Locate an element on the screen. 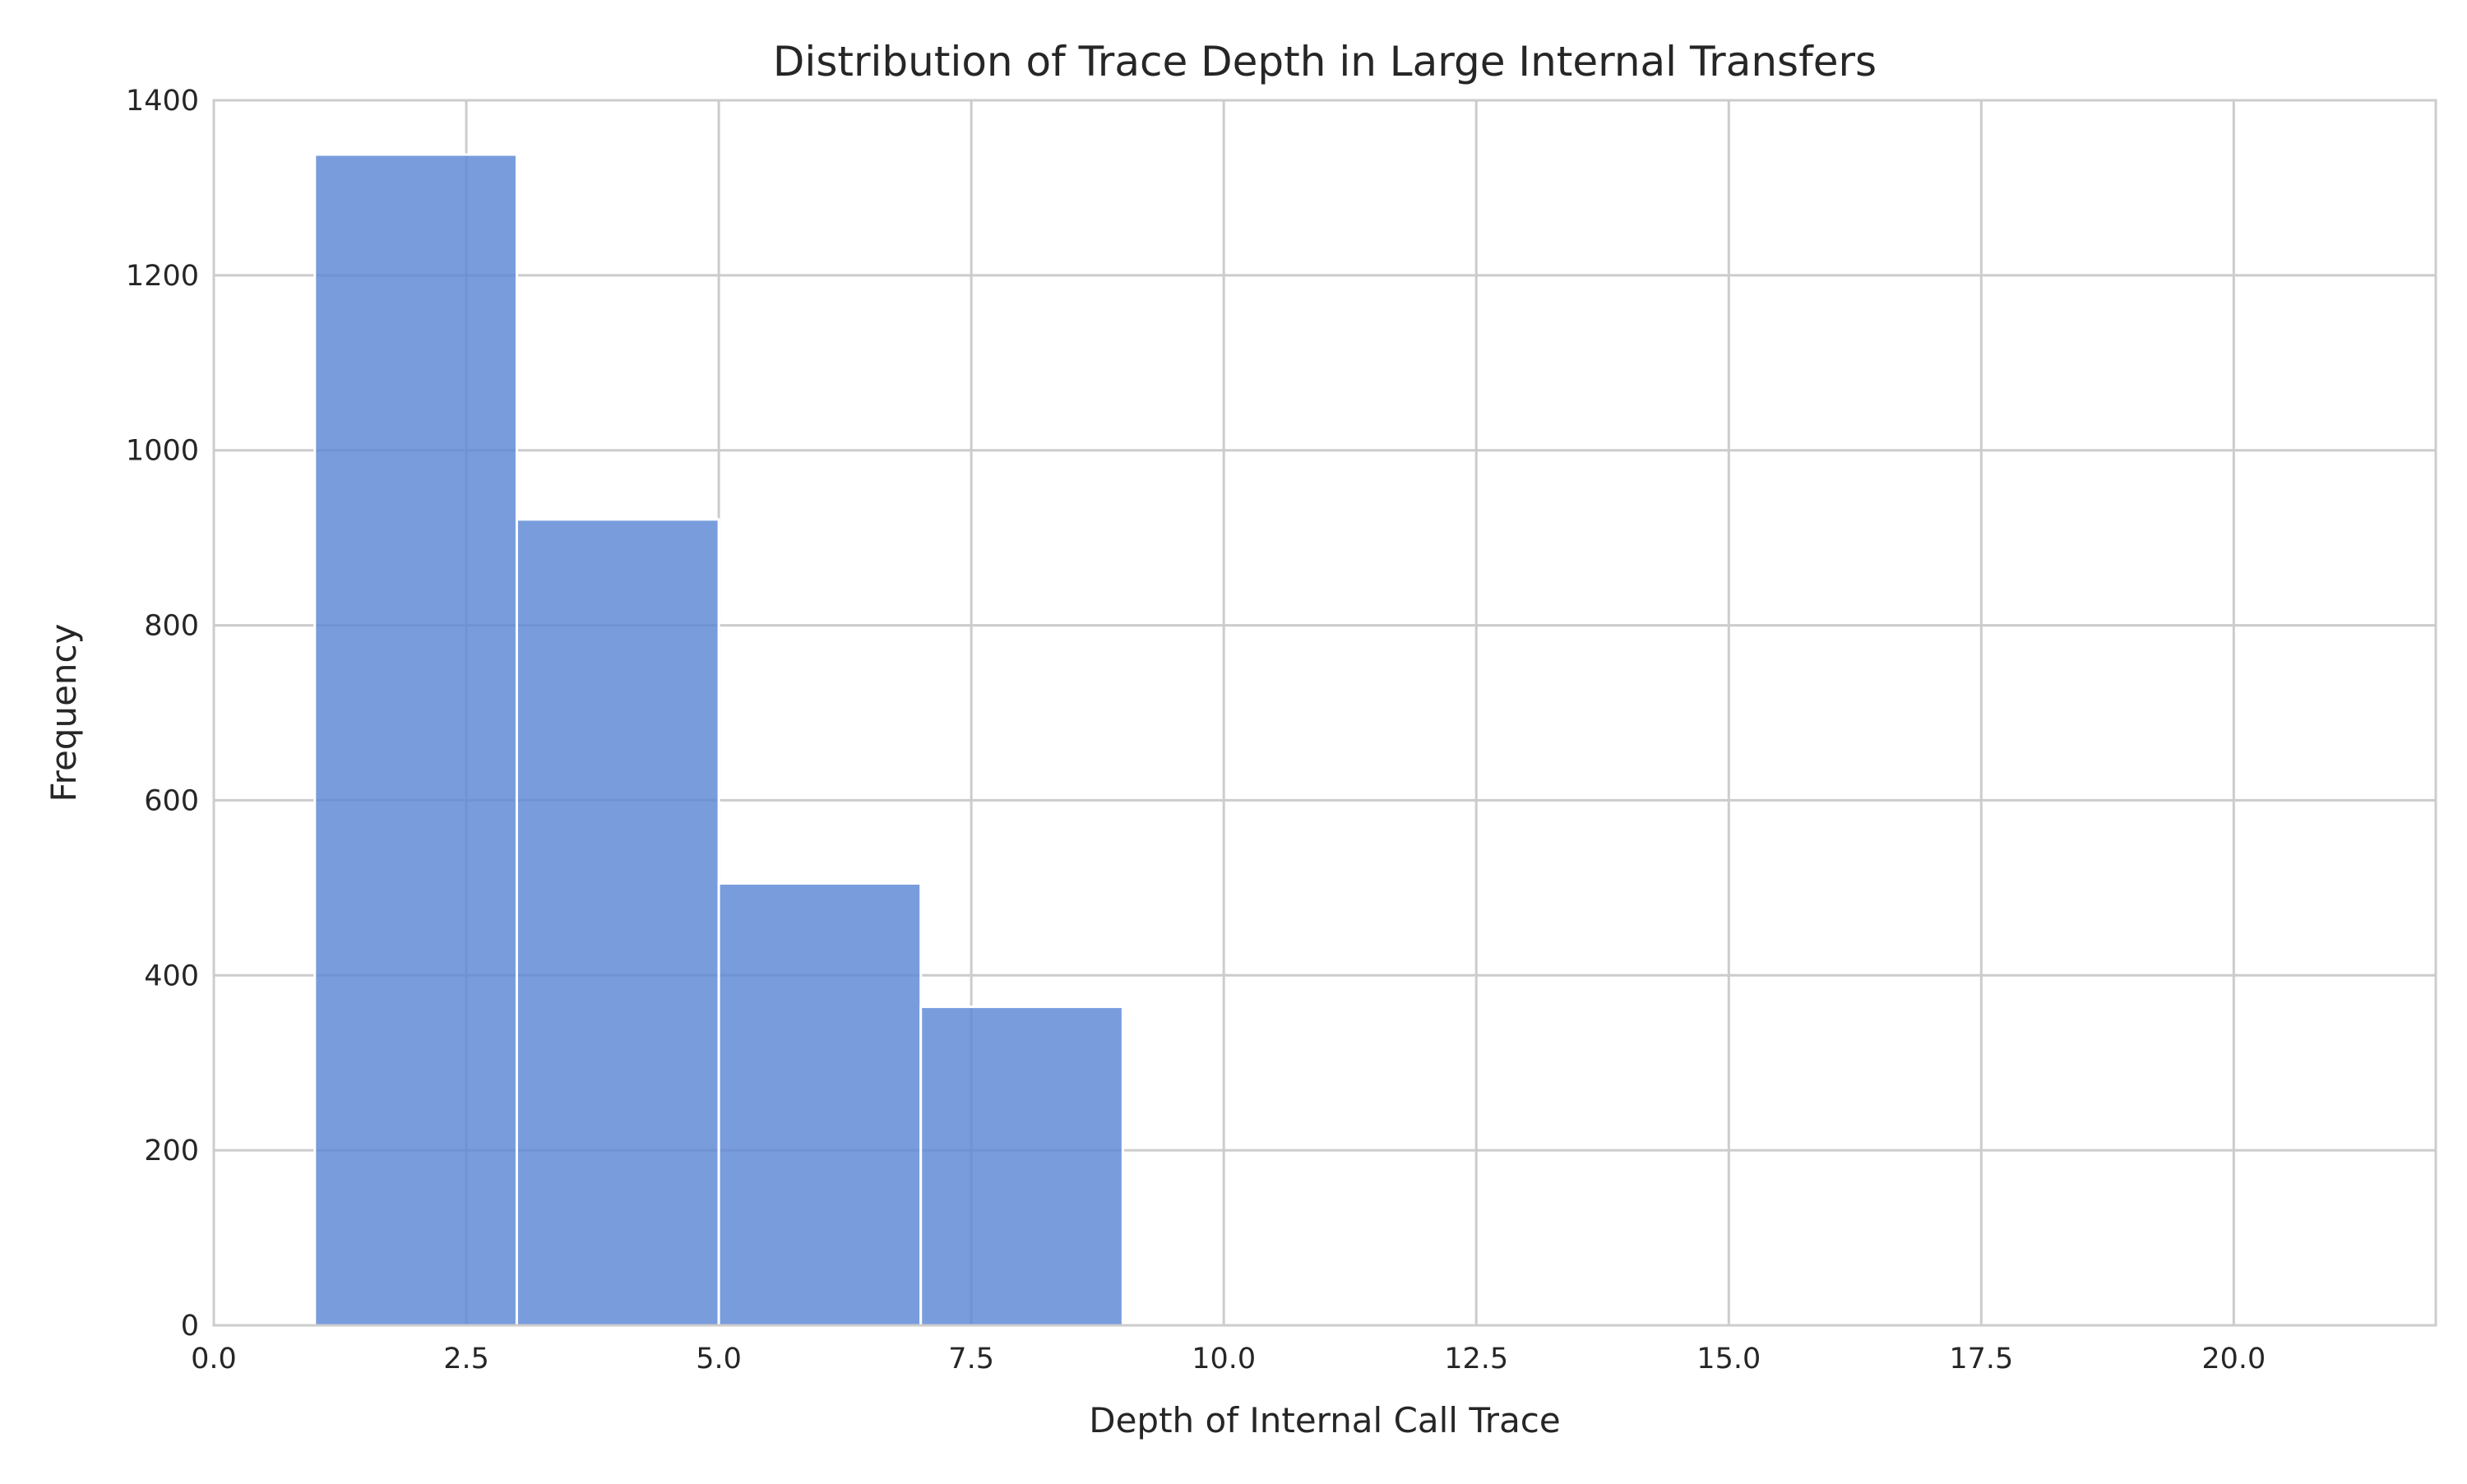  y-tick-label: 400 is located at coordinates (171, 976).